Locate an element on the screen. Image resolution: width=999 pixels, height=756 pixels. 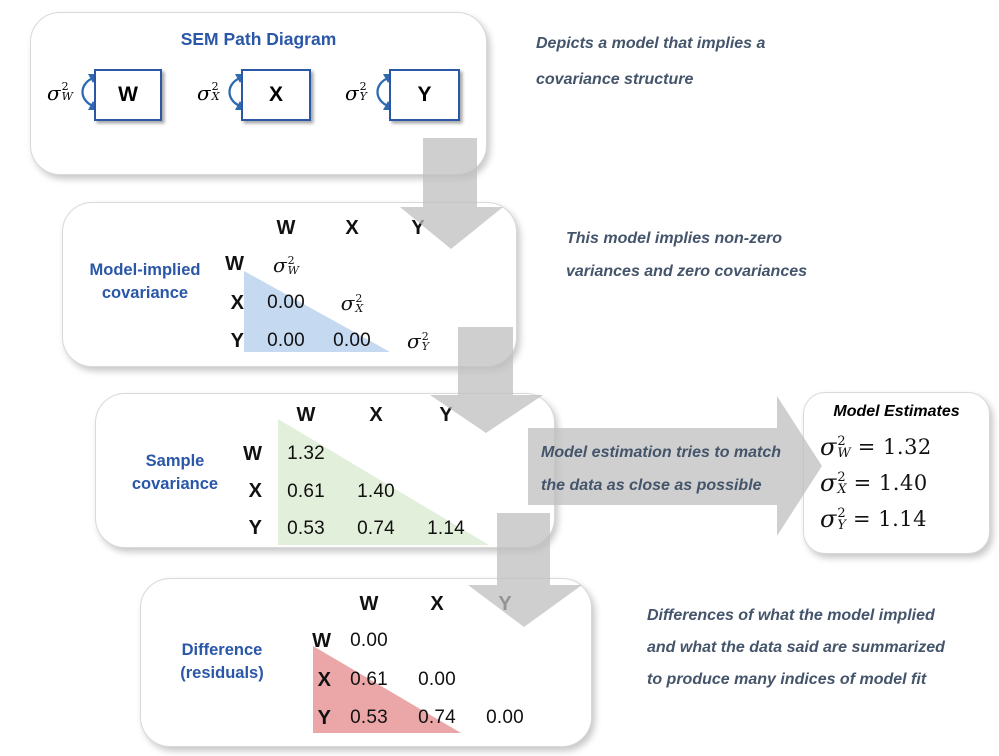
matrix-cell: 1.14 is located at coordinates (446, 528).